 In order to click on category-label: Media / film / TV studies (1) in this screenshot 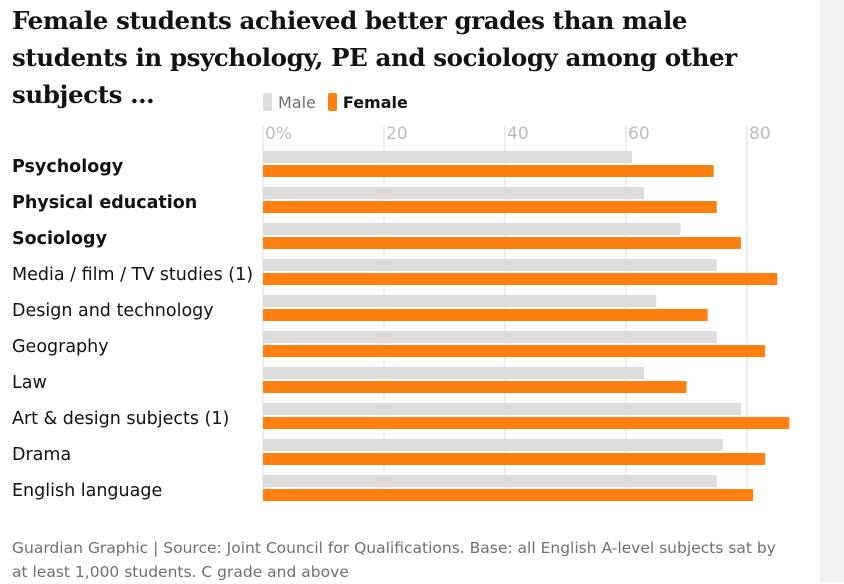, I will do `click(132, 275)`.